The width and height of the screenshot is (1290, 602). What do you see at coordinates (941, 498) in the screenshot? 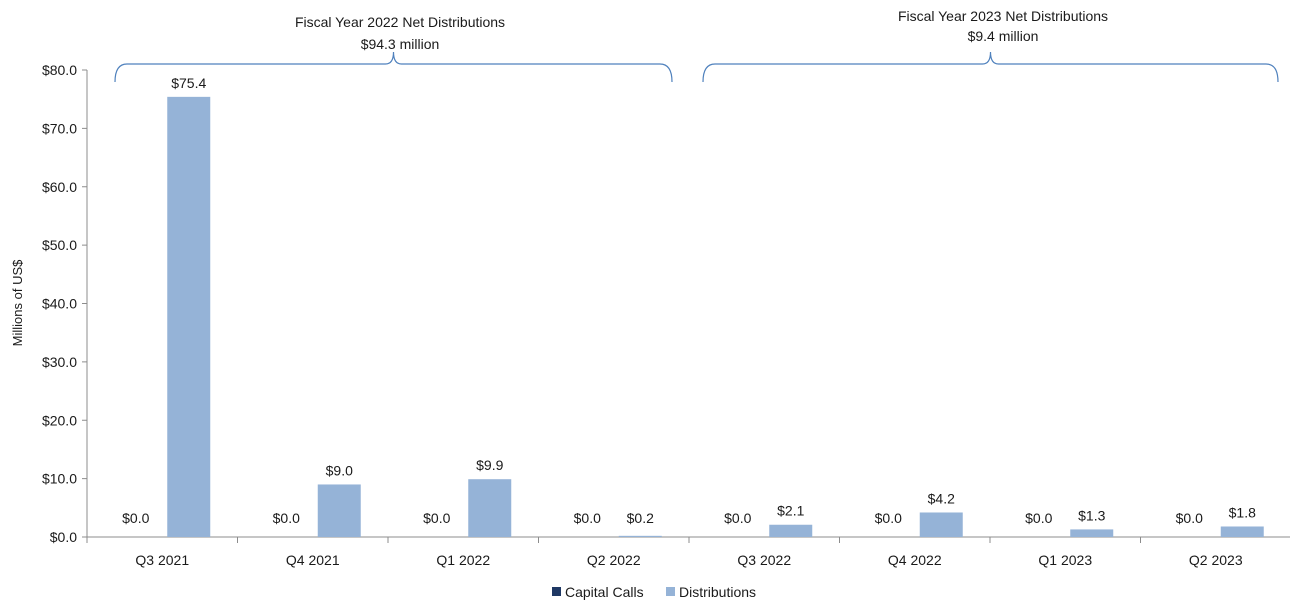
I see `distributions-data-label: $4.2` at bounding box center [941, 498].